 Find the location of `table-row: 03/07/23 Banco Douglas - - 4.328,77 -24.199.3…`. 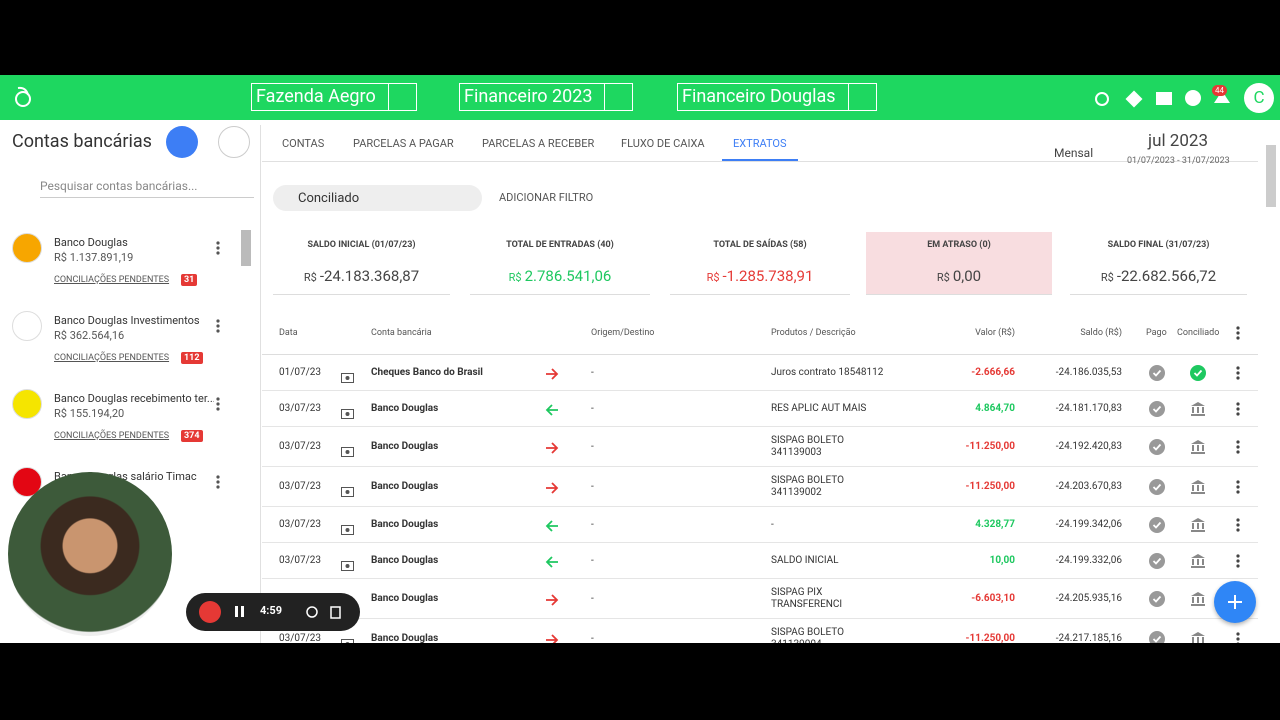

table-row: 03/07/23 Banco Douglas - - 4.328,77 -24.199.3… is located at coordinates (760, 525).